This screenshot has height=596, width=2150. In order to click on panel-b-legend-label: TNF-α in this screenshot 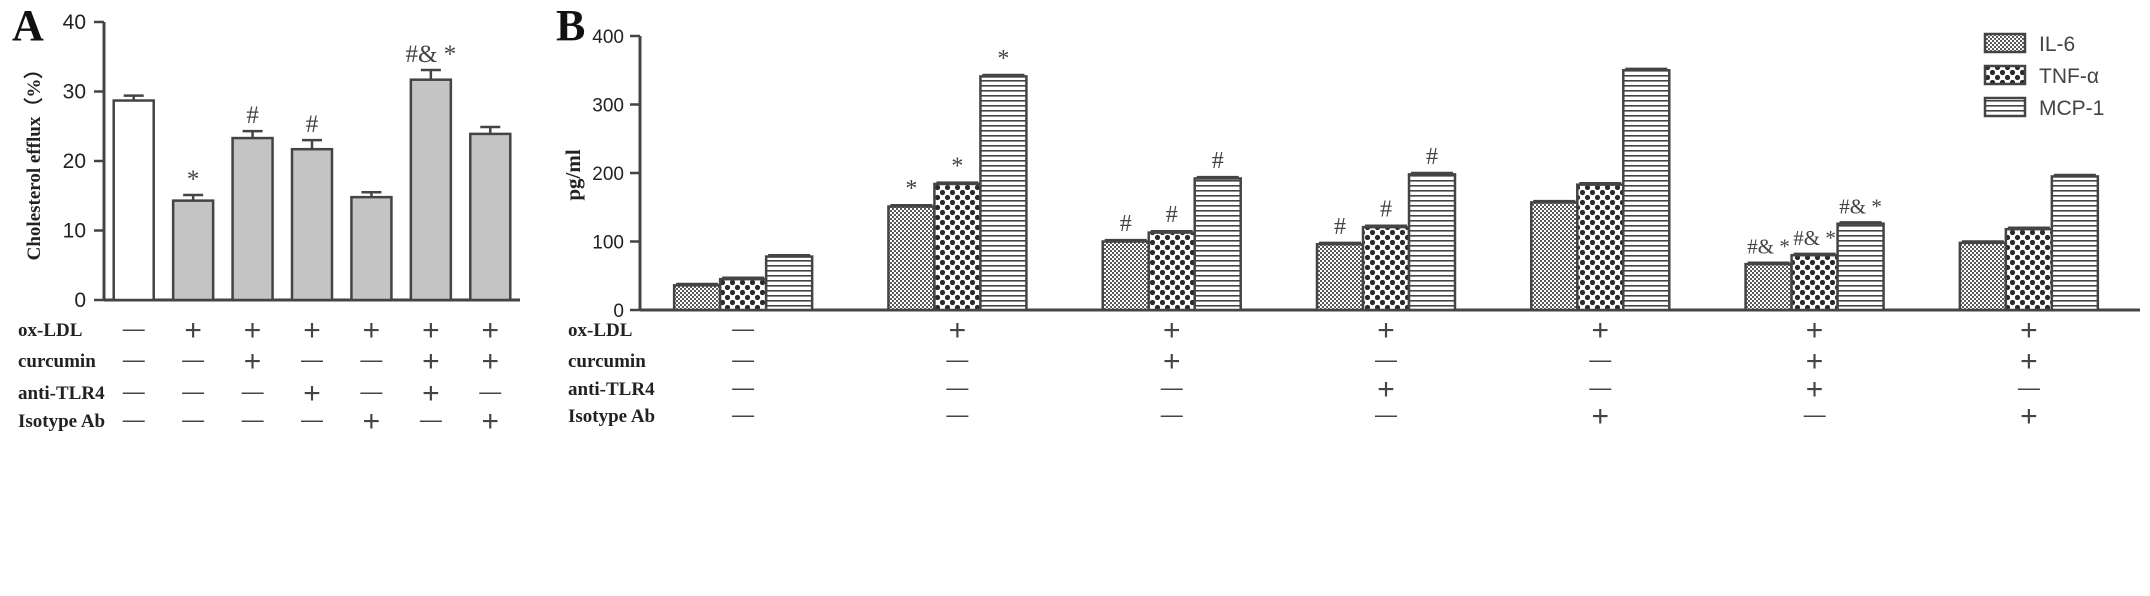, I will do `click(2069, 76)`.